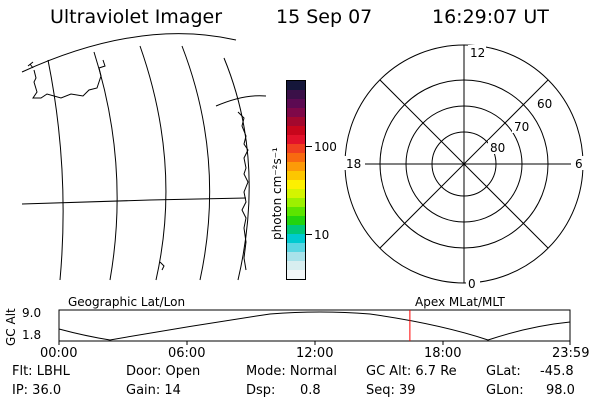 This screenshot has height=400, width=600. I want to click on lat-label-80: 80, so click(498, 148).